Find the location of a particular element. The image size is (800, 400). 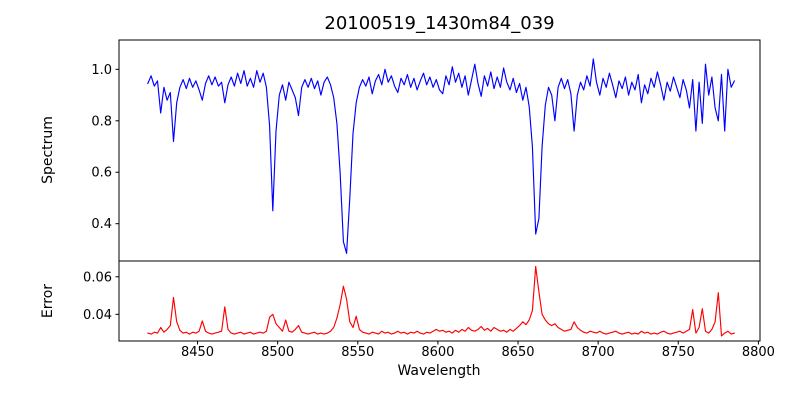

x-tick-label: 8650 is located at coordinates (517, 352).